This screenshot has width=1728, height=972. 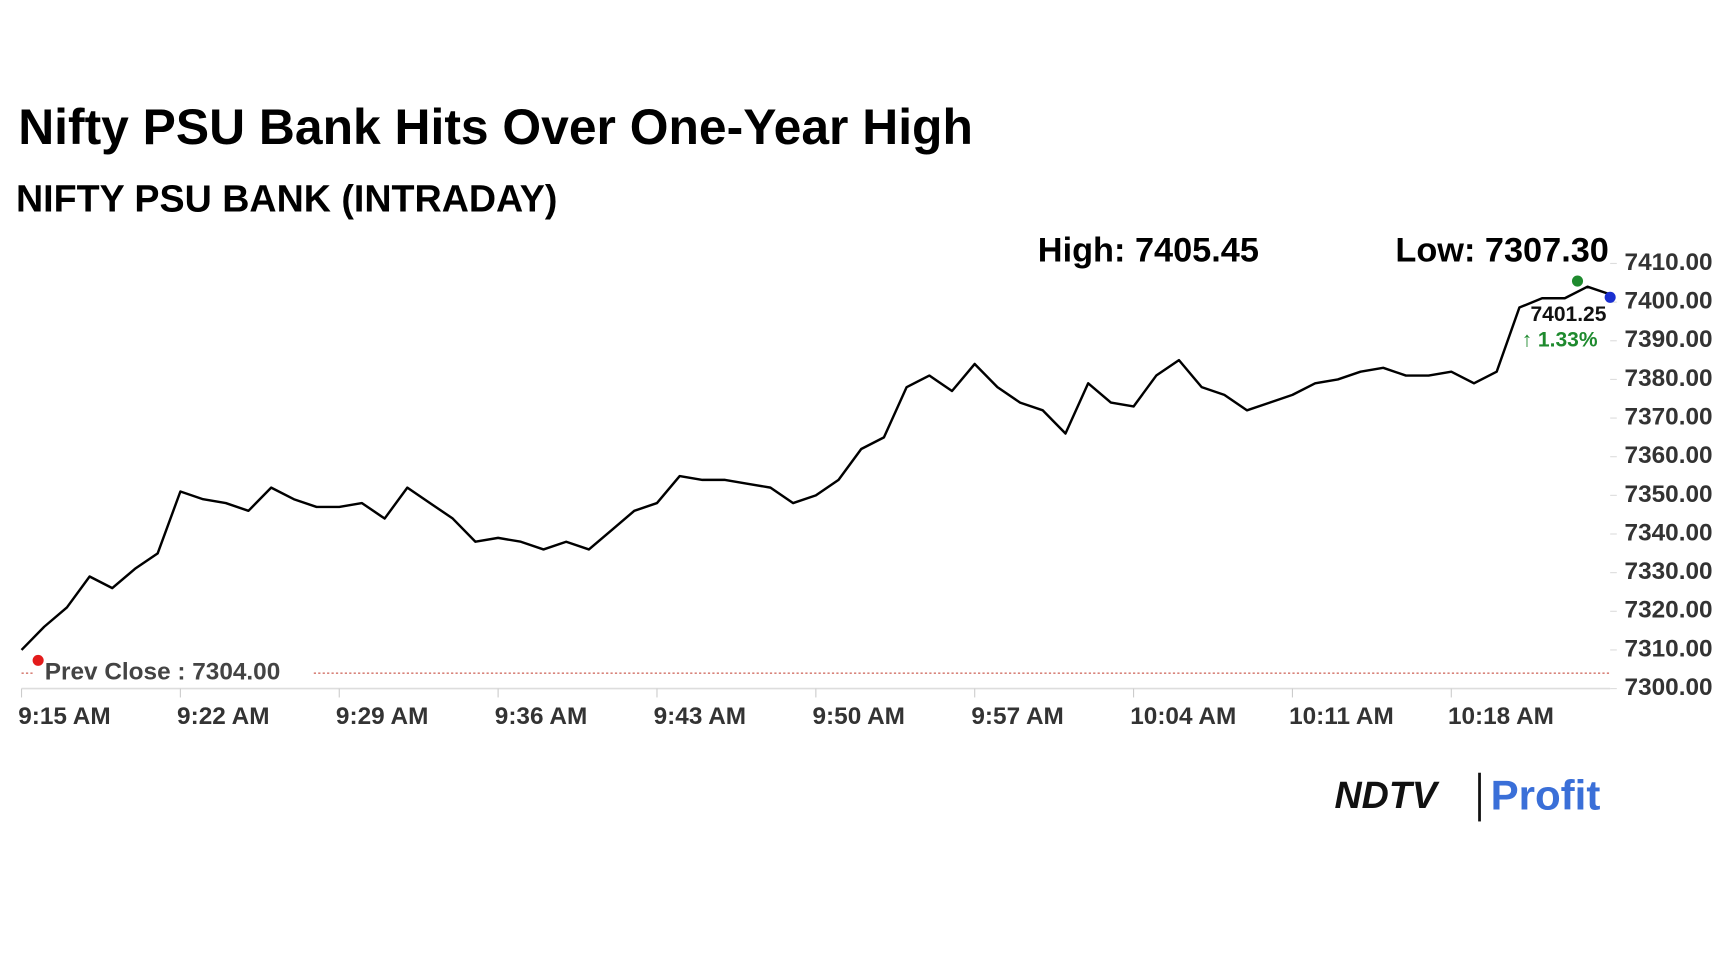 What do you see at coordinates (382, 716) in the screenshot?
I see `x-tick-label: 9:29 AM` at bounding box center [382, 716].